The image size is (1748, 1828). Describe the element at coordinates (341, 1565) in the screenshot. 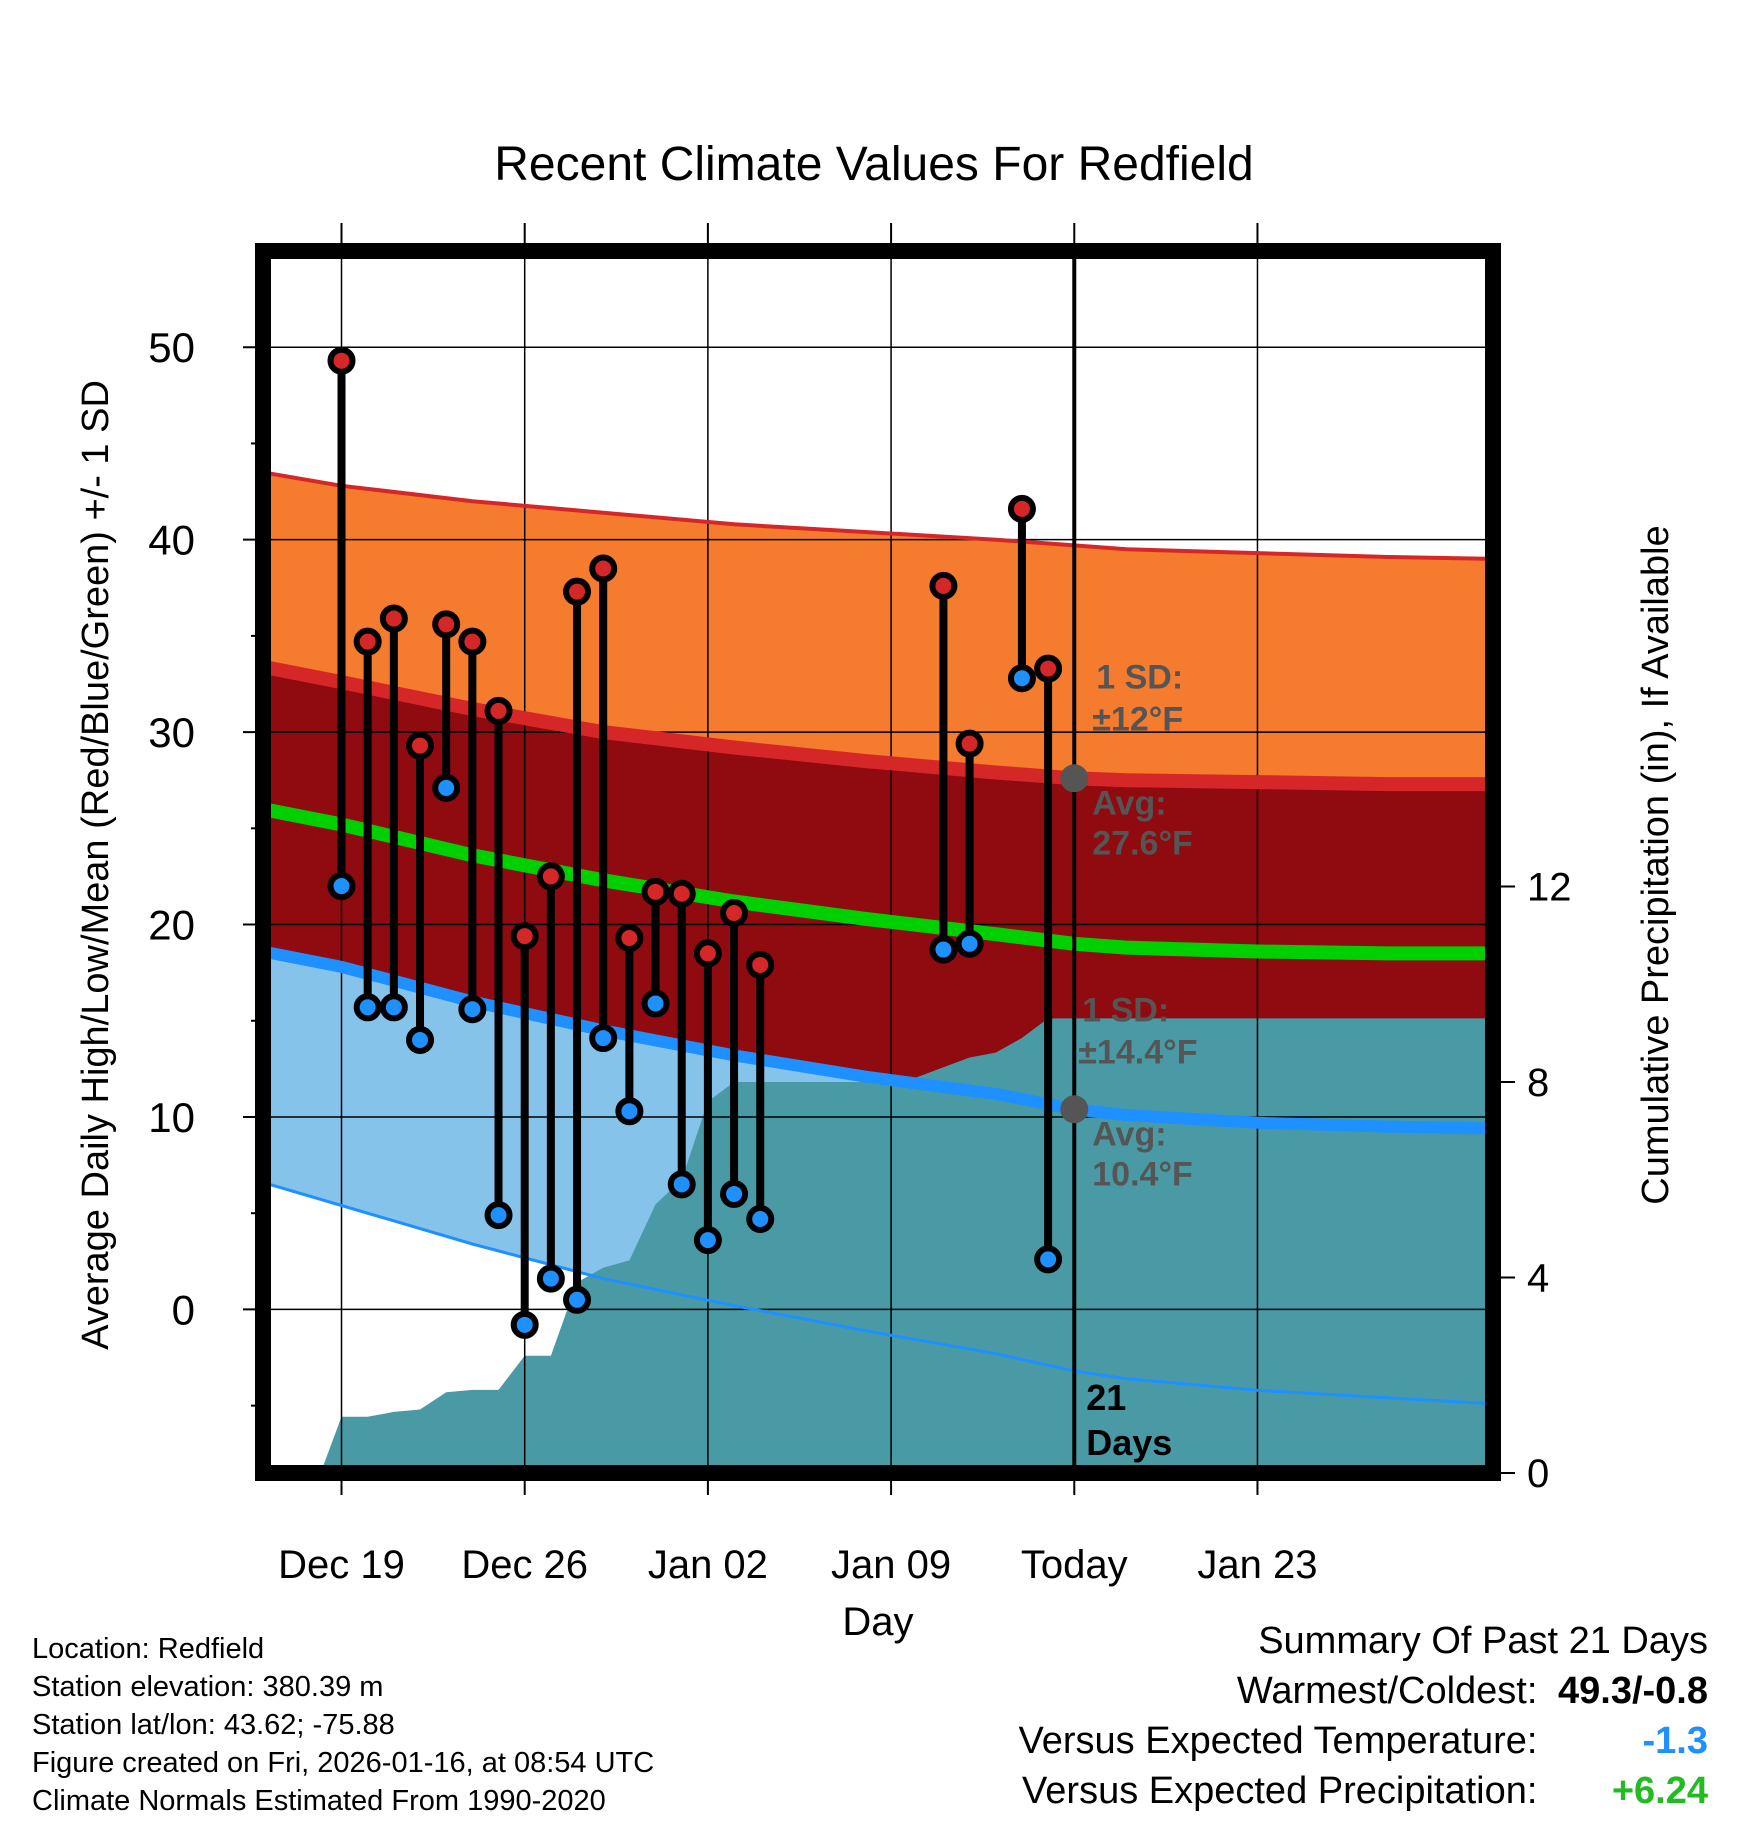

I see `x-tick-label: Dec 19` at that location.